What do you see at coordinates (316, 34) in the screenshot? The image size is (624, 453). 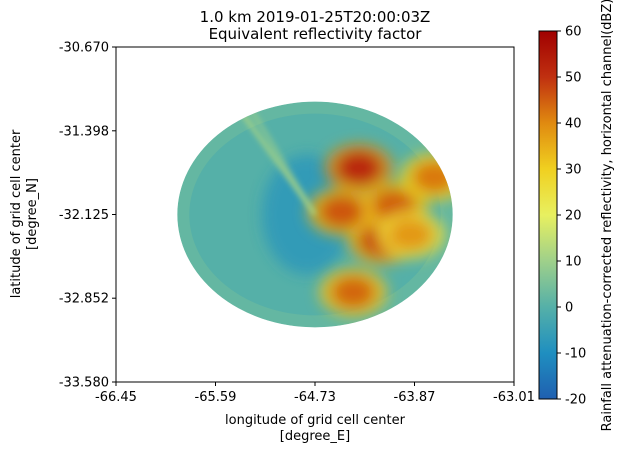 I see `chart-subtitle: Equivalent reflectivity factor` at bounding box center [316, 34].